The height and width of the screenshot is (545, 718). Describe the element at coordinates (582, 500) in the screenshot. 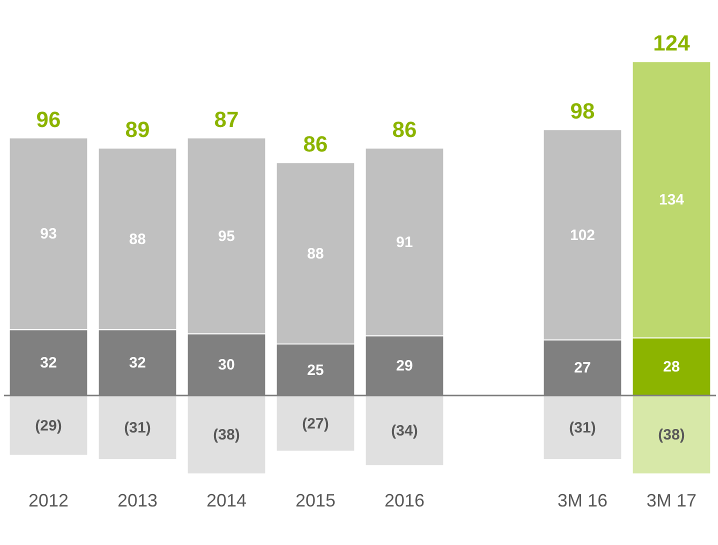

I see `x-tick-label: 3M 16` at that location.